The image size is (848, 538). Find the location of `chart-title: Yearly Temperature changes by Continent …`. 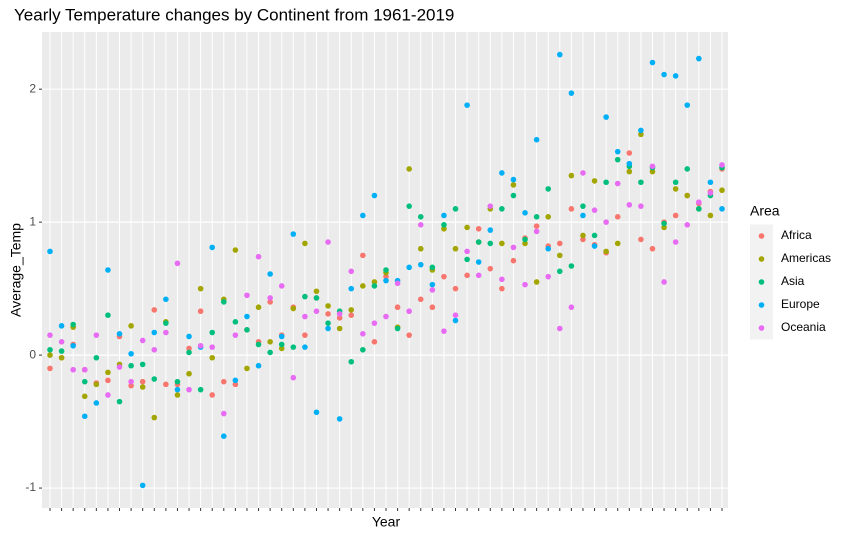

chart-title: Yearly Temperature changes by Continent … is located at coordinates (234, 14).